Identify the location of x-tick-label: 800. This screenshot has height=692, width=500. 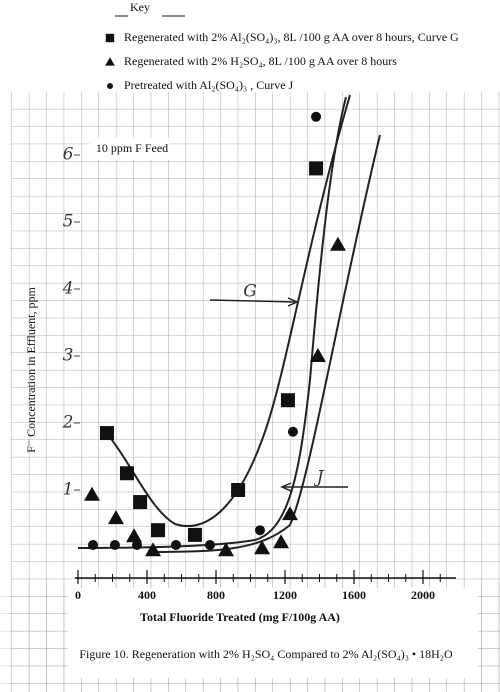
(216, 595).